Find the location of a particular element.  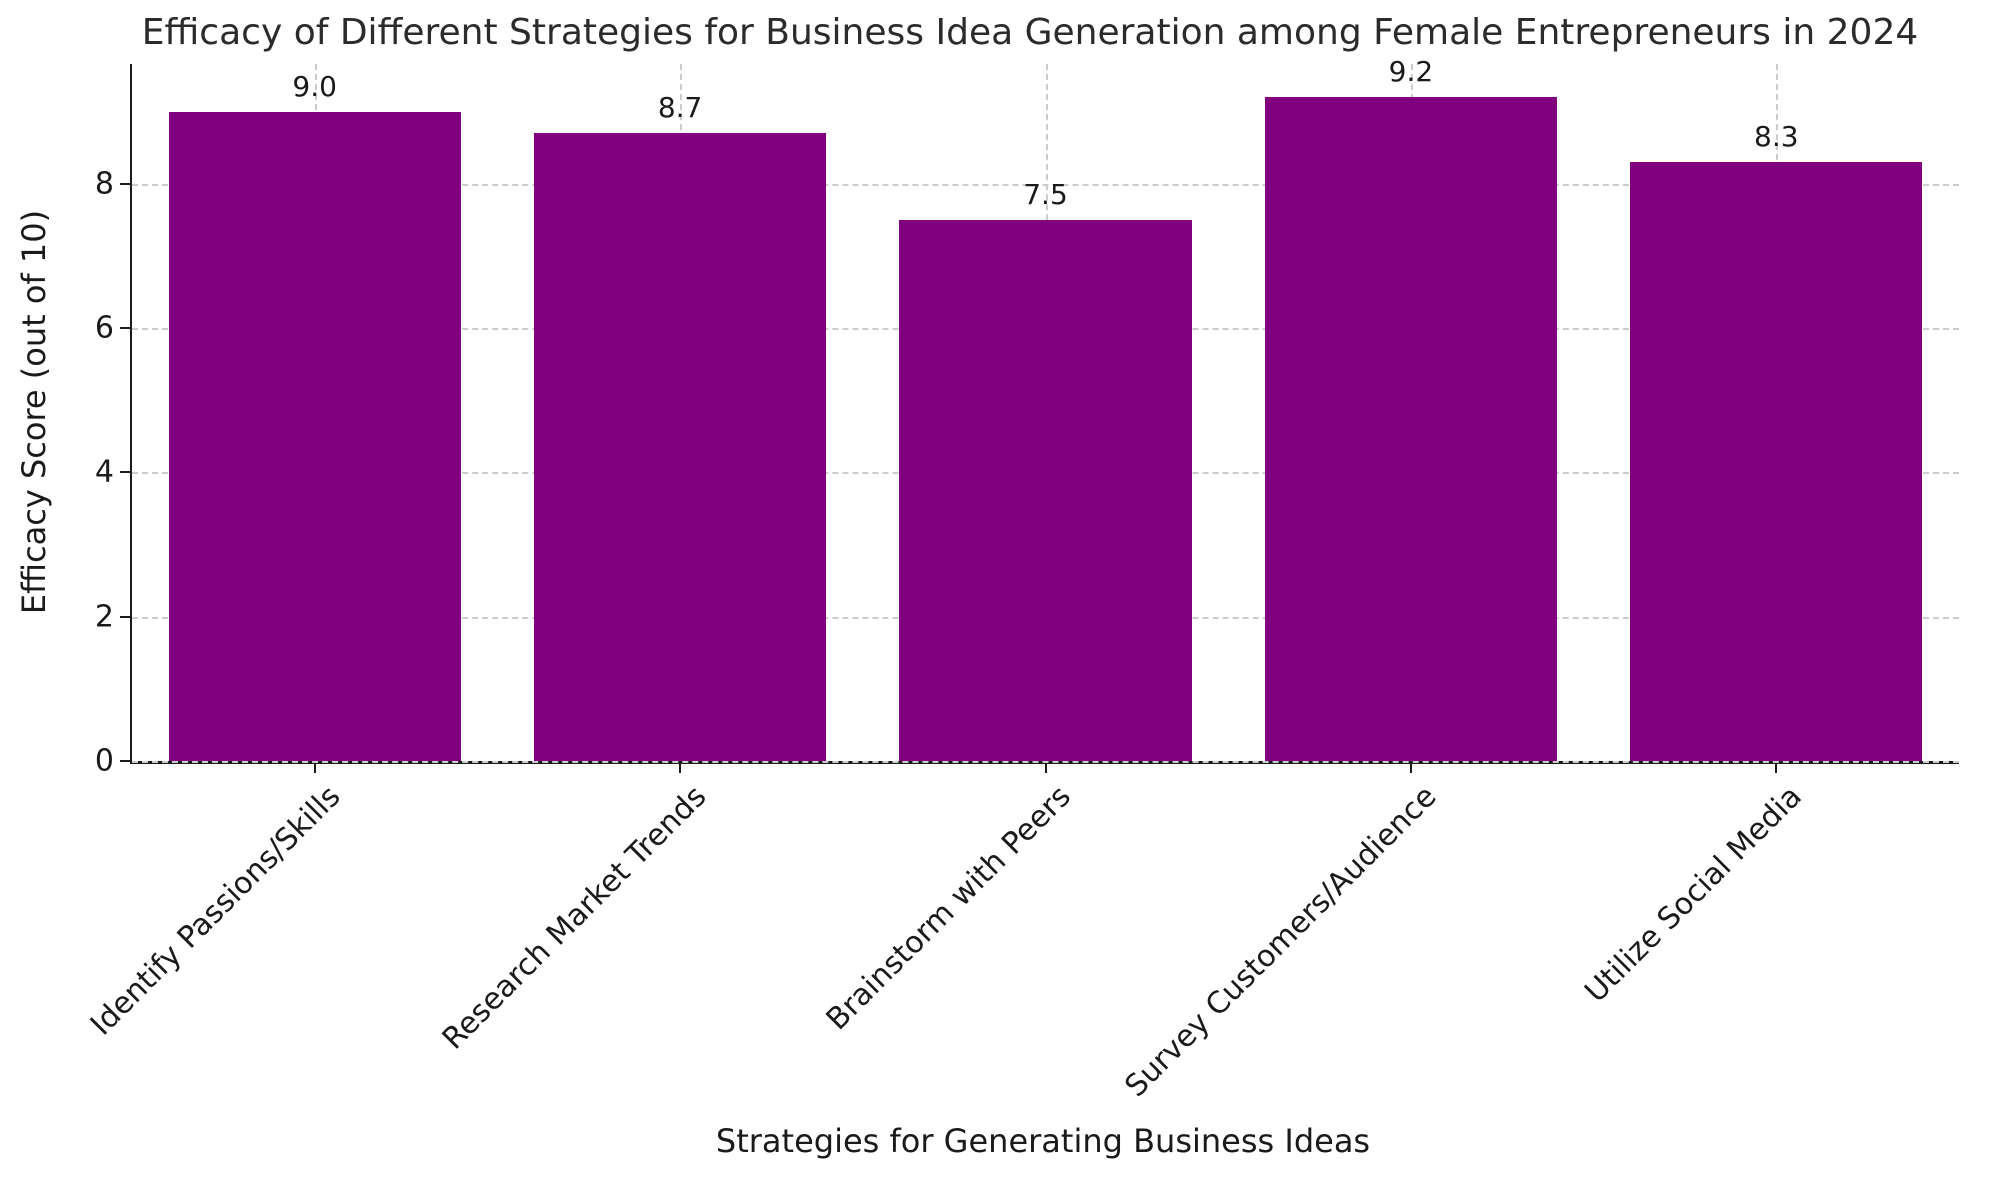

y-tick-label: 8 is located at coordinates (104, 184).